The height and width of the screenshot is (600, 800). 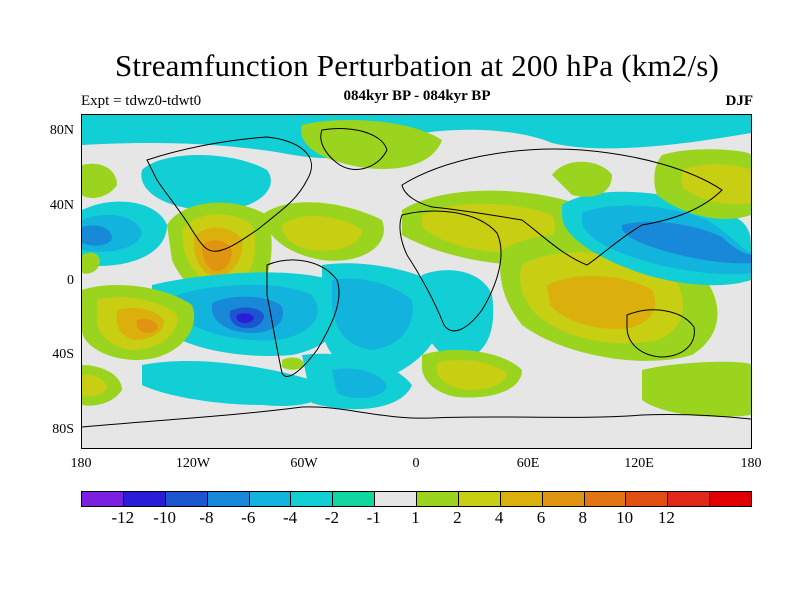 What do you see at coordinates (739, 101) in the screenshot?
I see `season-label: DJF` at bounding box center [739, 101].